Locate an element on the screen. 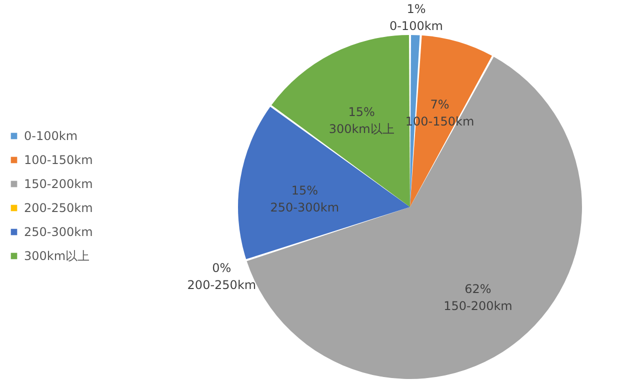 The width and height of the screenshot is (640, 387). slice-label: 0-100km is located at coordinates (416, 26).